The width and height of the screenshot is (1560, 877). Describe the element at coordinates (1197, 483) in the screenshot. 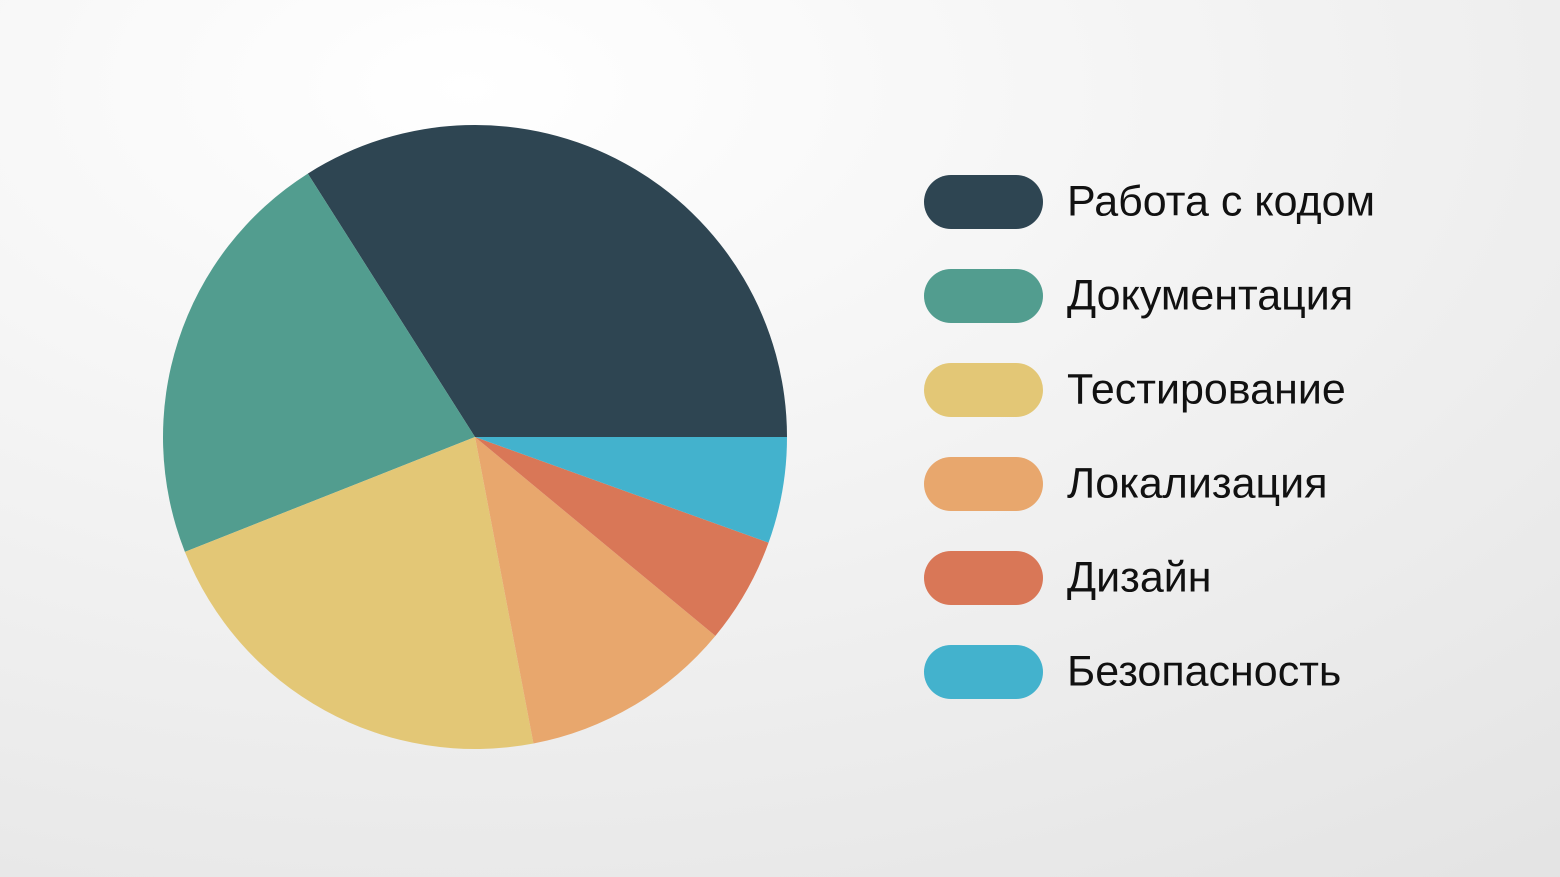

I see `legend-label: Локализация` at that location.